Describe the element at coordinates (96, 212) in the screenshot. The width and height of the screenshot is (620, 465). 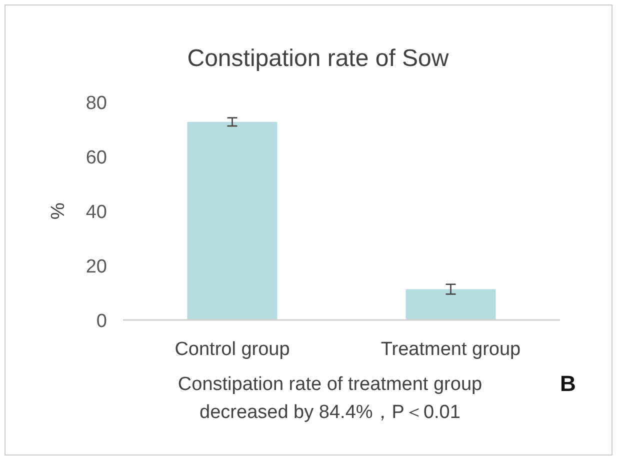
I see `y-tick-label: 40` at that location.